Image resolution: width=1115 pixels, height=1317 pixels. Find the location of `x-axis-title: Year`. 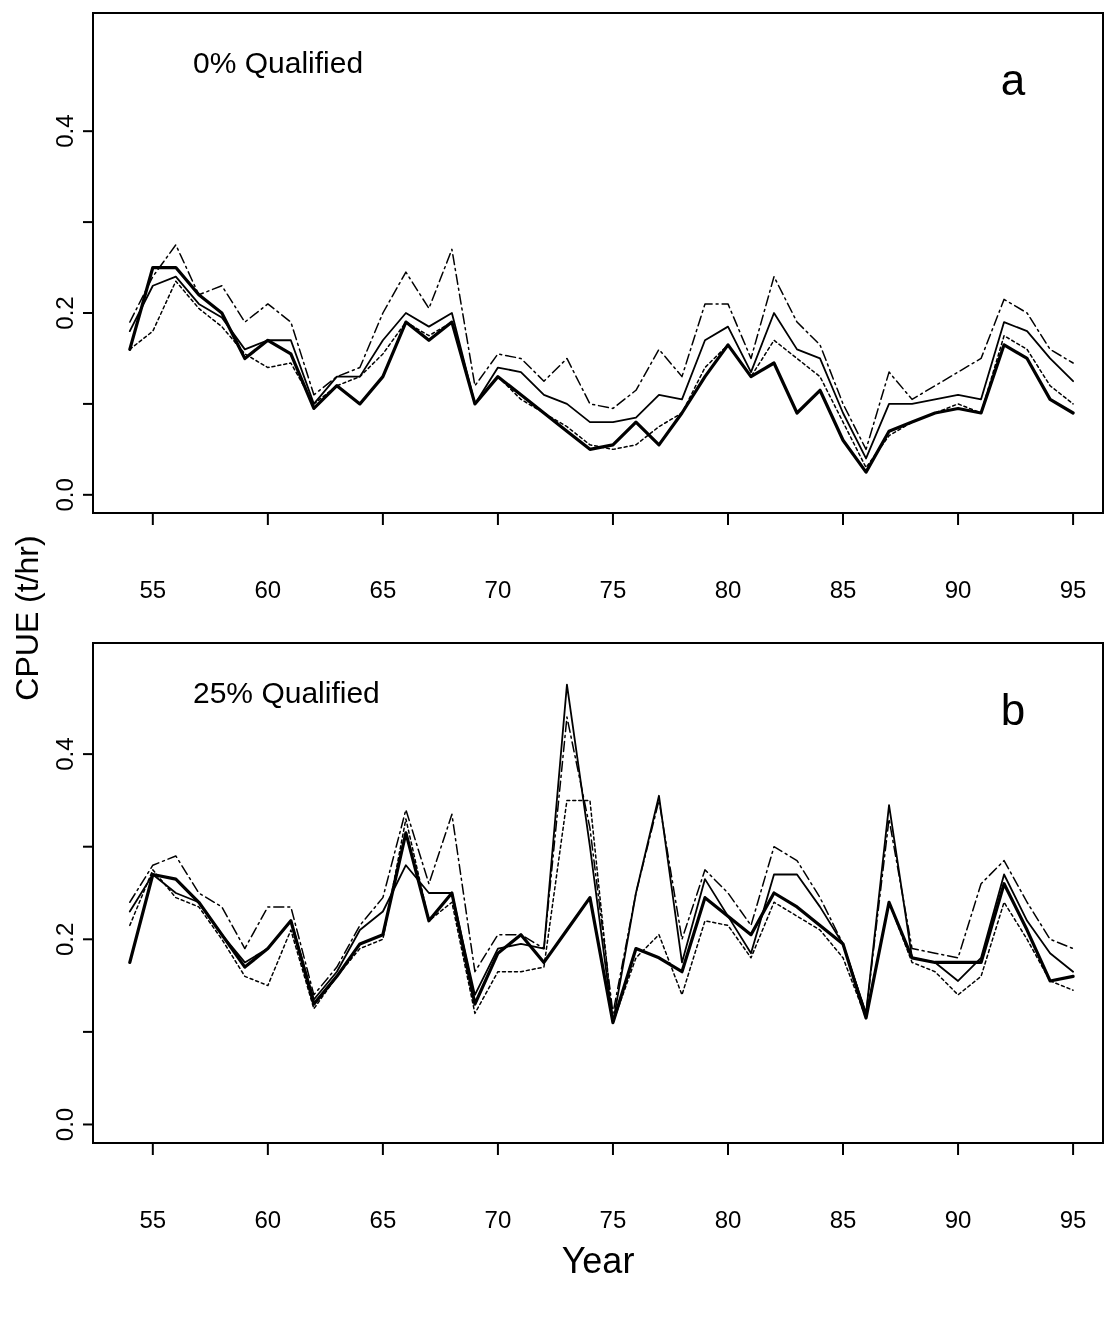

x-axis-title: Year is located at coordinates (598, 1260).